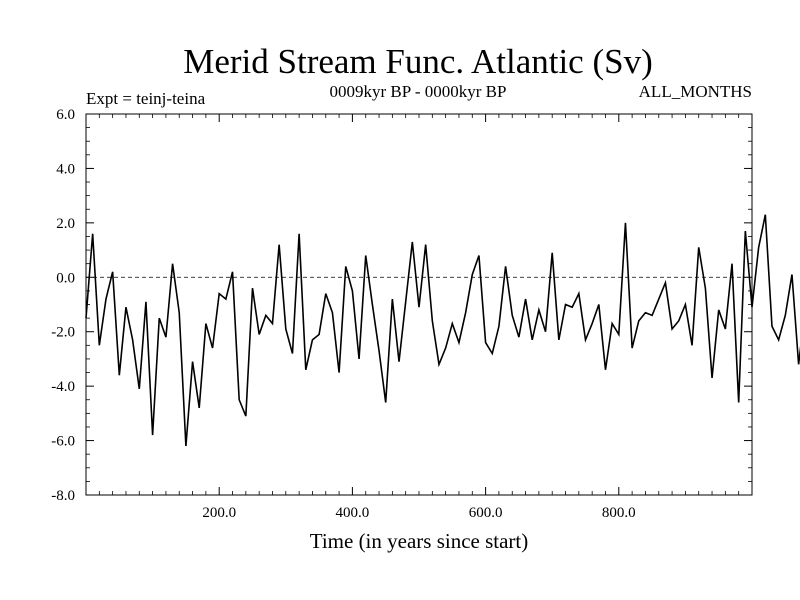 The image size is (800, 600). Describe the element at coordinates (418, 91) in the screenshot. I see `period-label: 0009kyr BP - 0000kyr BP` at that location.